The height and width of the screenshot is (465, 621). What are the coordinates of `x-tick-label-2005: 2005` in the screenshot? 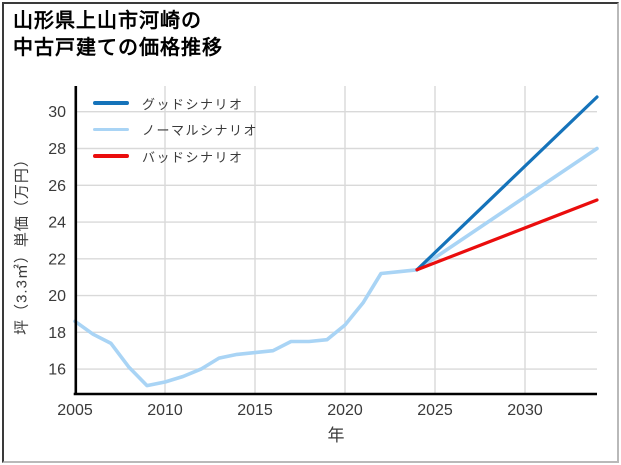 It's located at (75, 410).